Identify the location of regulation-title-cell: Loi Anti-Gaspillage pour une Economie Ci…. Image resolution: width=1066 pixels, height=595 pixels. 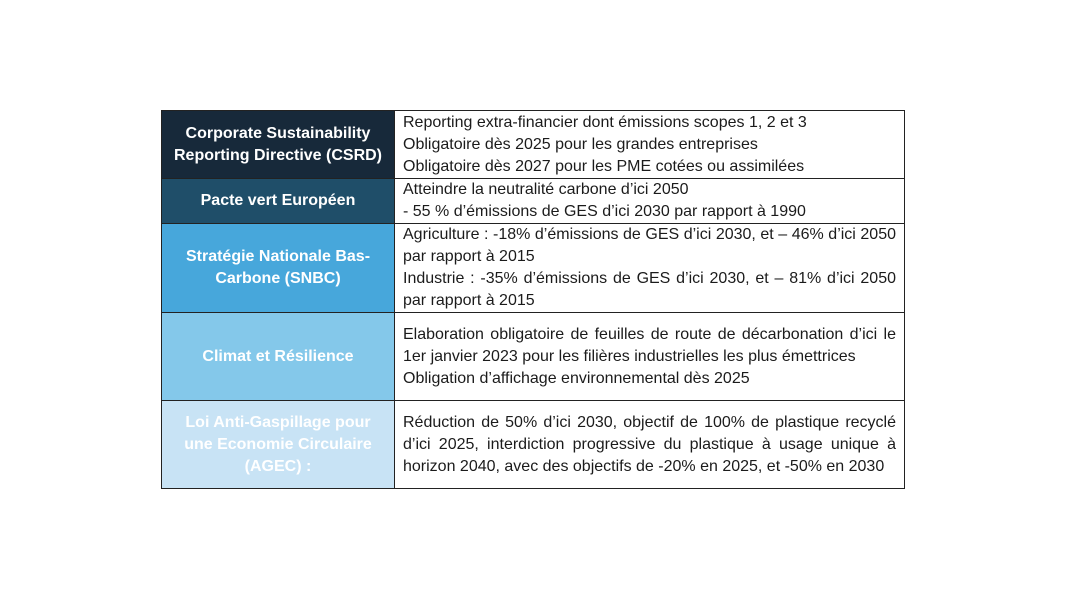
(278, 444).